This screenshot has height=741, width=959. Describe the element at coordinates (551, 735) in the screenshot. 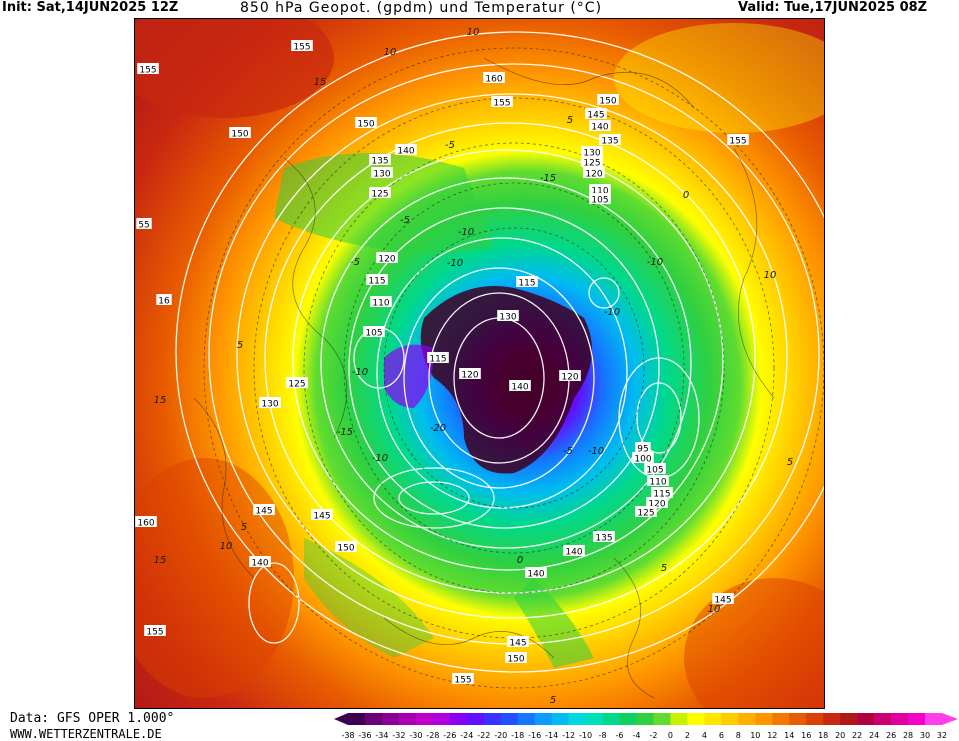

I see `legend-tick-label: -14` at that location.